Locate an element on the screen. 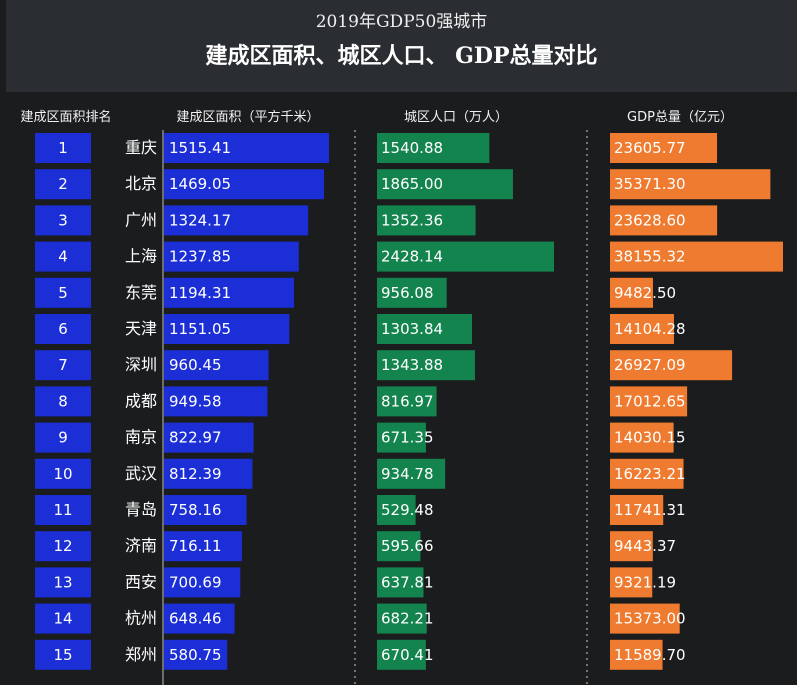 This screenshot has height=685, width=797. area-value-label: 648.46 is located at coordinates (195, 619).